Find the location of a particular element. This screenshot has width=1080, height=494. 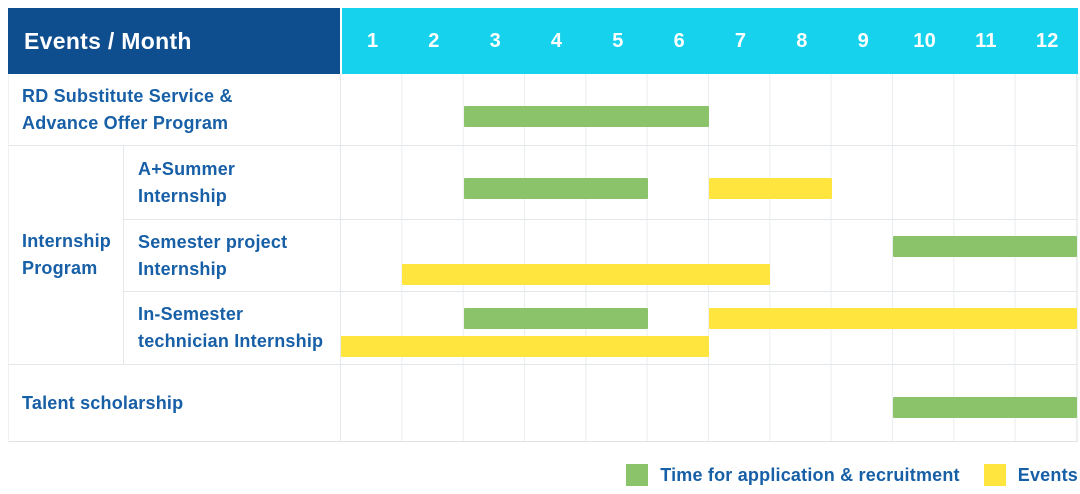

row-label: Semester project Internship is located at coordinates (232, 255).